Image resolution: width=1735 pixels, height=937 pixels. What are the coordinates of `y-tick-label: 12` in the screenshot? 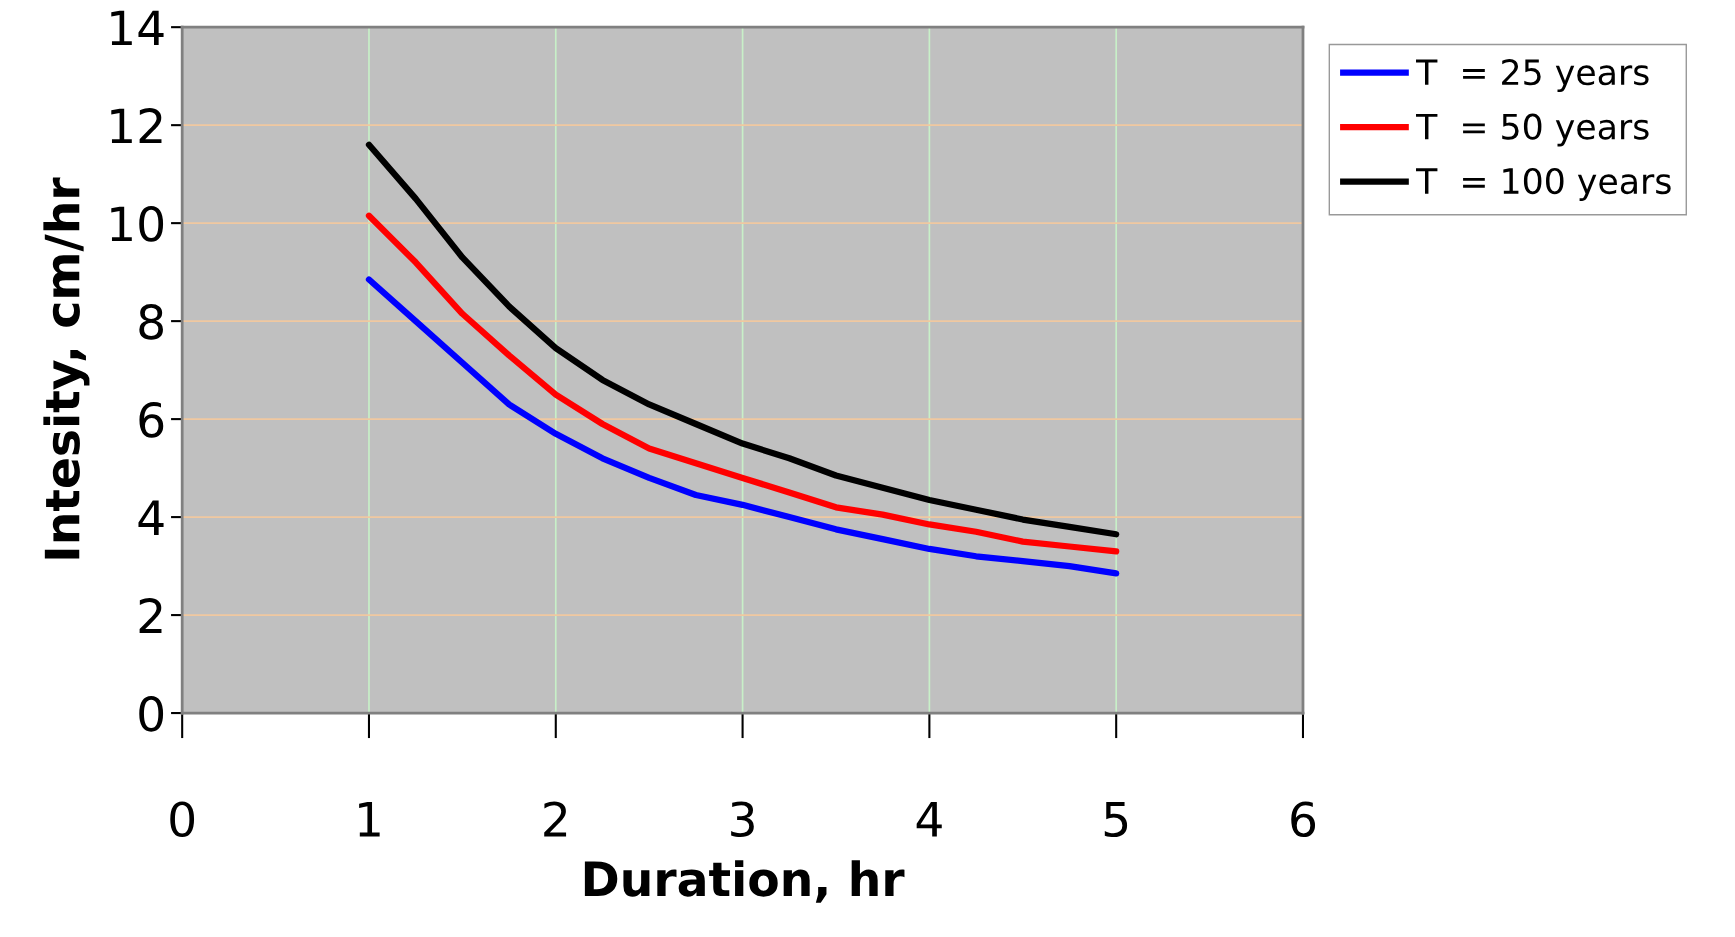 It's located at (136, 126).